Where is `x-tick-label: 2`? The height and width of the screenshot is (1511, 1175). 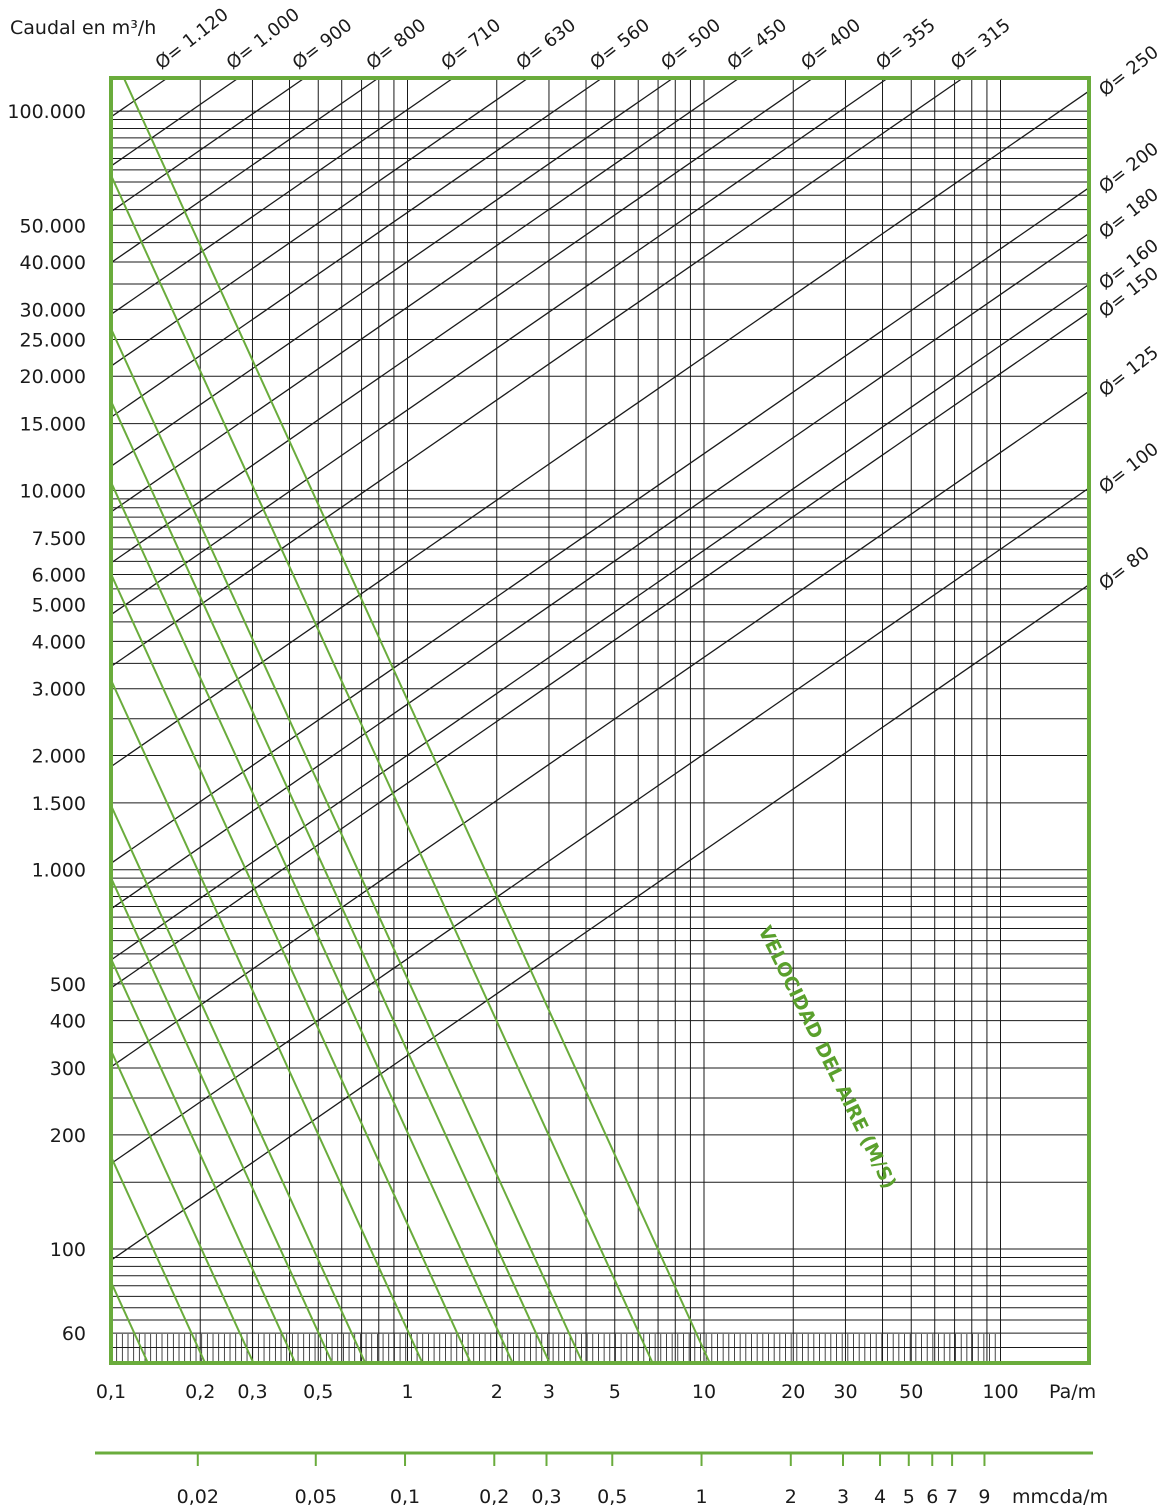
x-tick-label: 2 is located at coordinates (497, 1392).